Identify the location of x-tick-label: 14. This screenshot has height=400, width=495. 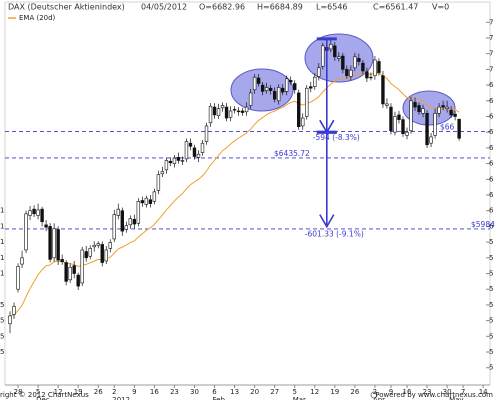
(483, 392).